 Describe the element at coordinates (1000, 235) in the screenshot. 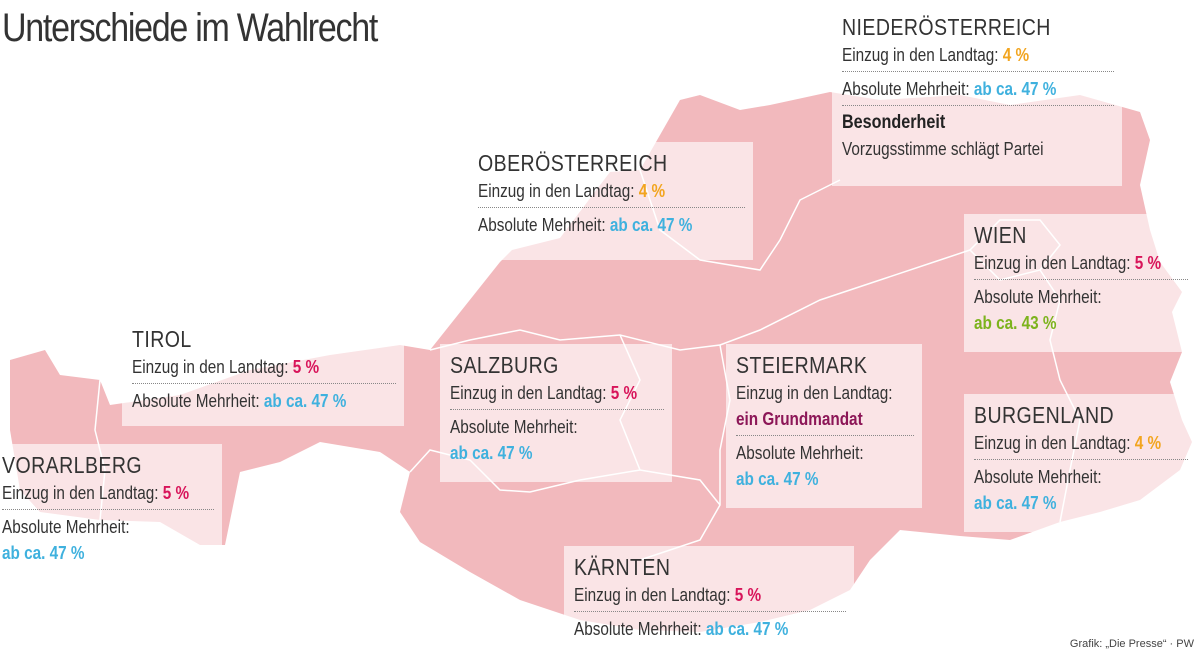

I see `state-name: WIEN` at that location.